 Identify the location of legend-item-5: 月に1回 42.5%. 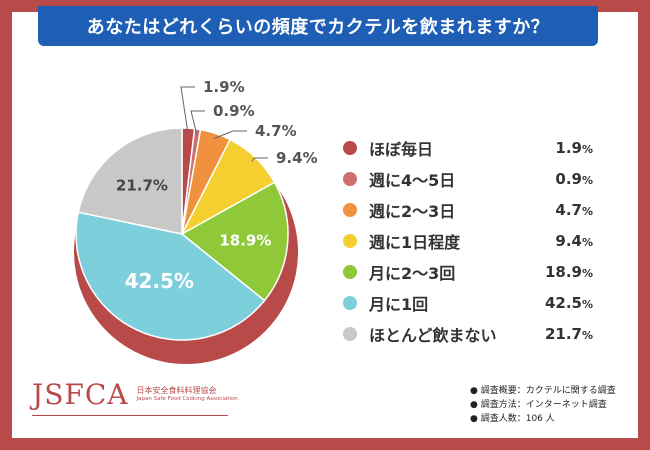
(468, 302).